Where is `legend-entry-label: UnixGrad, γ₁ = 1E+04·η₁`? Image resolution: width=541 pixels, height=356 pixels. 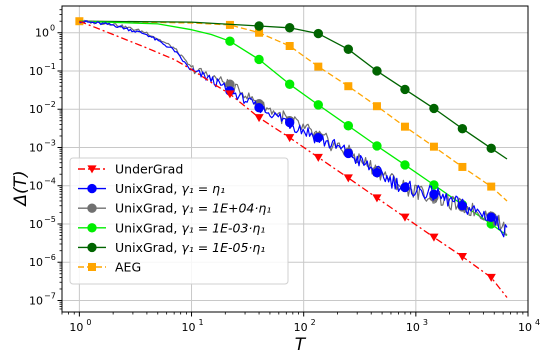 legend-entry-label: UnixGrad, γ₁ = 1E+04·η₁ is located at coordinates (193, 208).